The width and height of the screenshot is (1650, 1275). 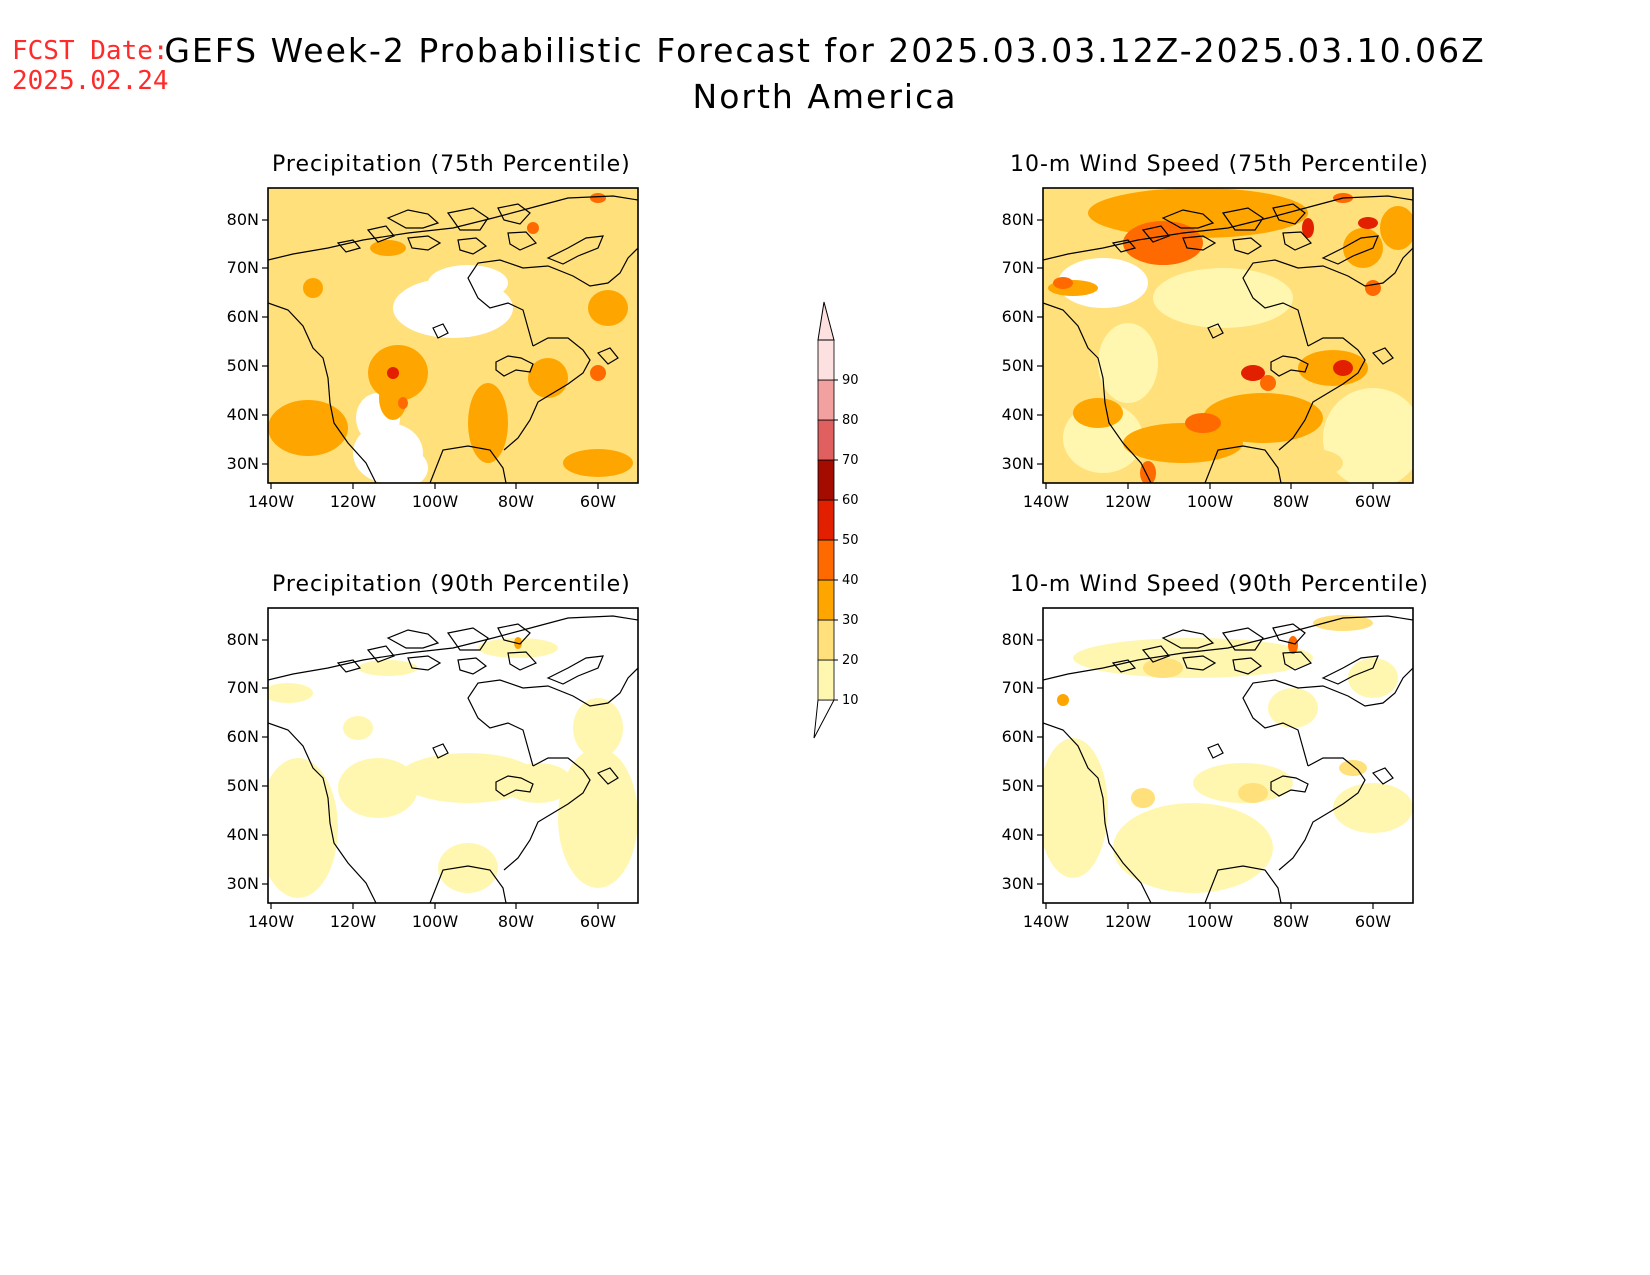 What do you see at coordinates (826, 321) in the screenshot?
I see `colorbar-high-triangle` at bounding box center [826, 321].